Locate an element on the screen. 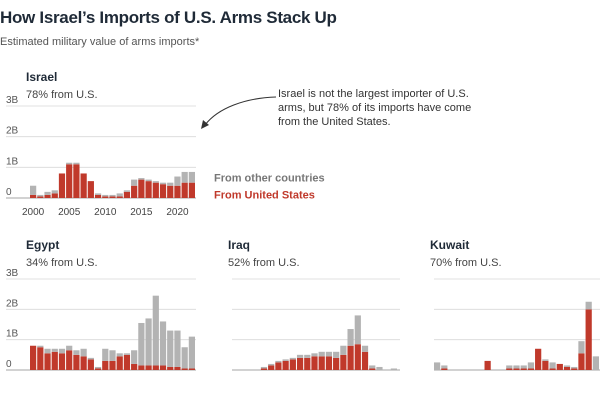 The image size is (600, 400). israel-bar-us-2014 is located at coordinates (134, 191).